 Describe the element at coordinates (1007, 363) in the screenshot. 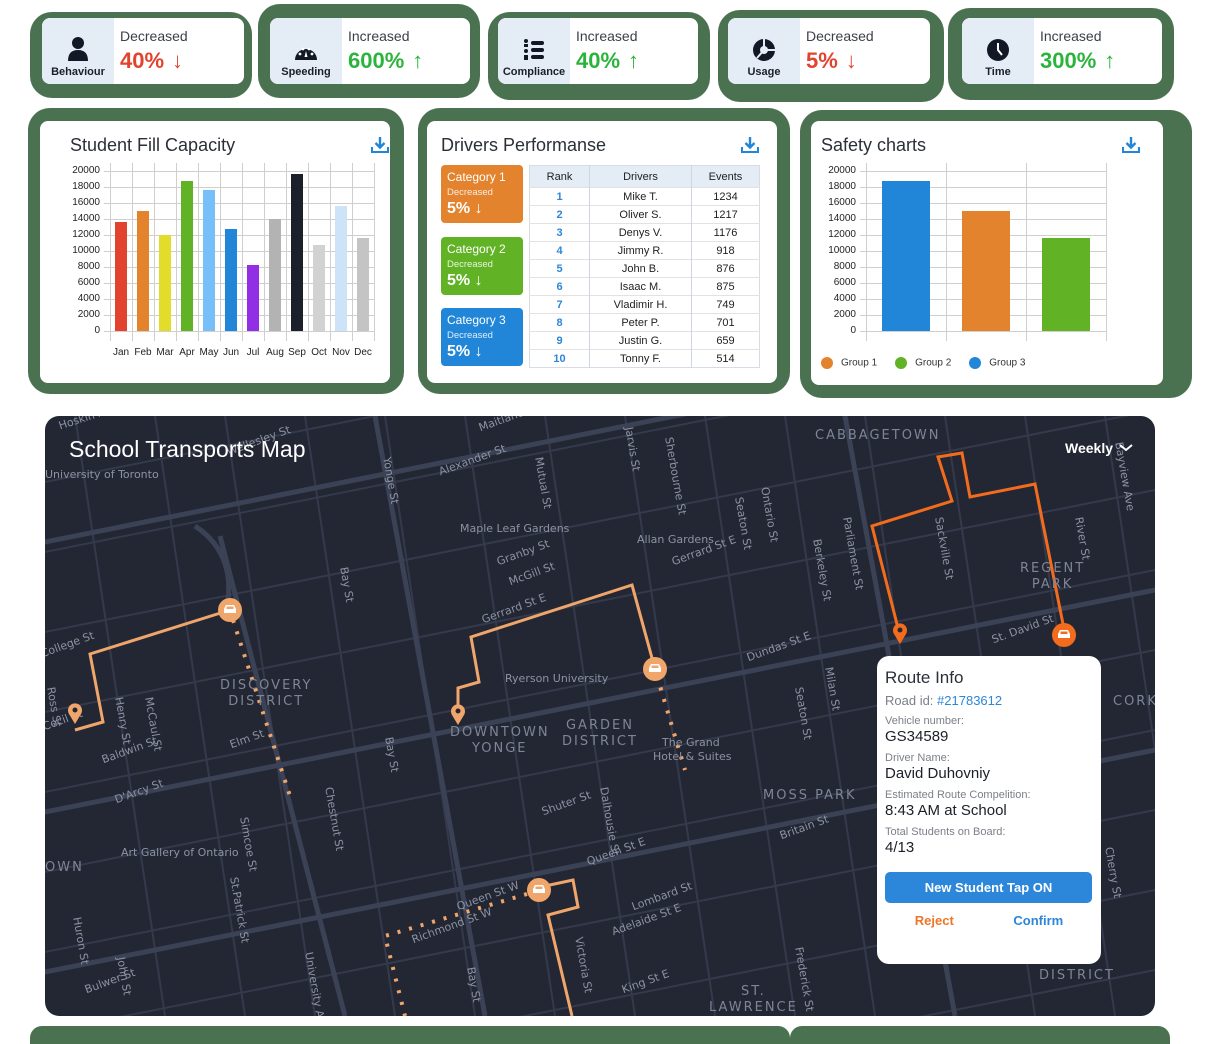

I see `legend-label: Group 3` at that location.